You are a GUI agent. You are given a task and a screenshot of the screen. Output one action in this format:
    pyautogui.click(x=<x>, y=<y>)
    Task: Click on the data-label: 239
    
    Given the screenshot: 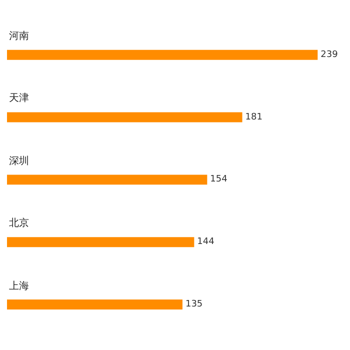 What is the action you would take?
    pyautogui.click(x=329, y=55)
    